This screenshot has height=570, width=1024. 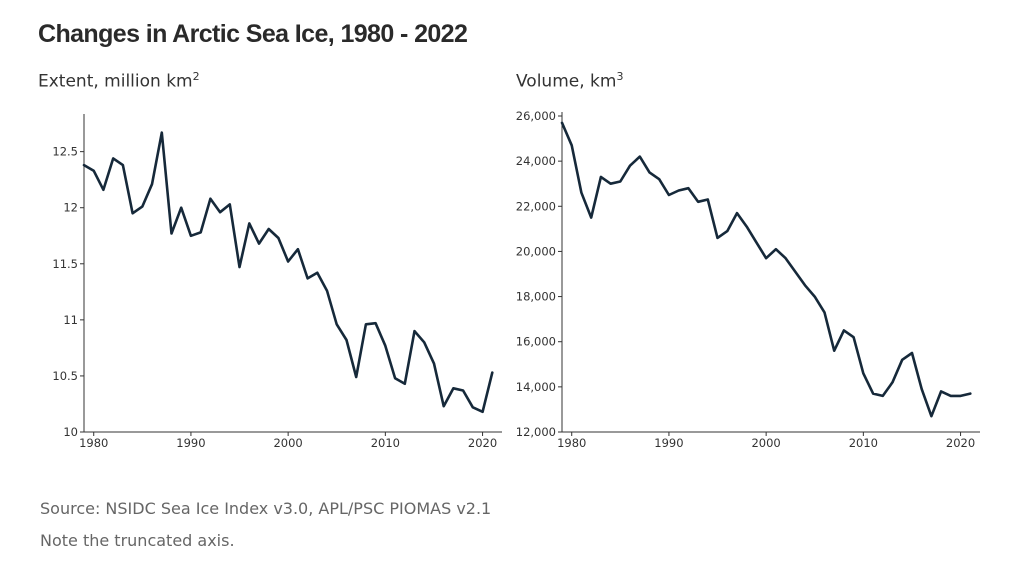 What do you see at coordinates (287, 443) in the screenshot?
I see `extent-x-tick-label: 2000` at bounding box center [287, 443].